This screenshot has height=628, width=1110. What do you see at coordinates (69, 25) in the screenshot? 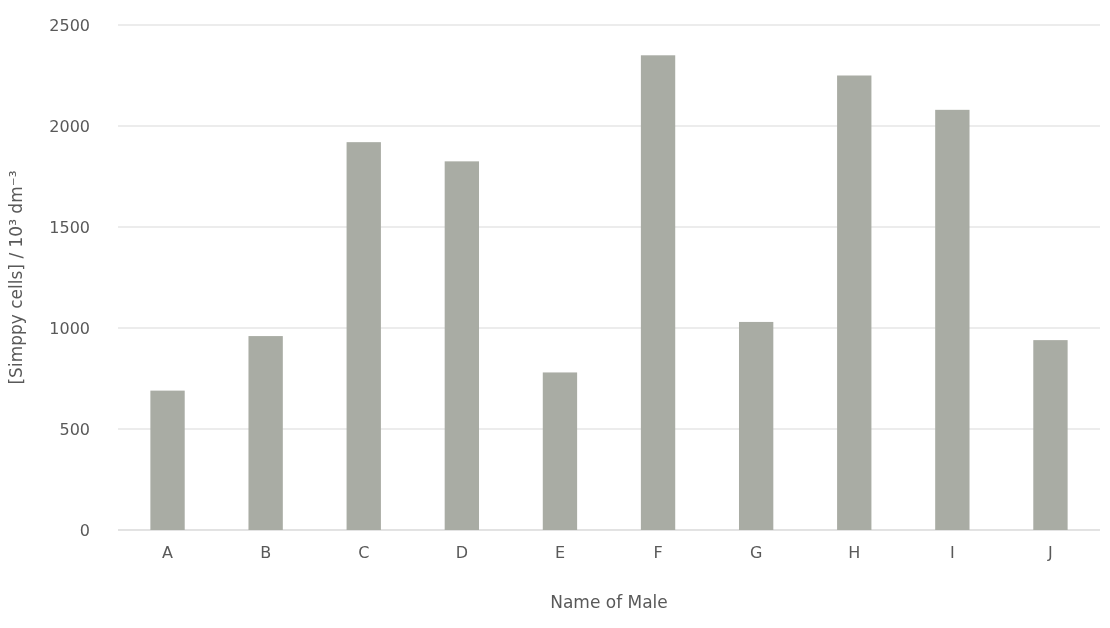
I see `y-tick-label: 2500` at bounding box center [69, 25].